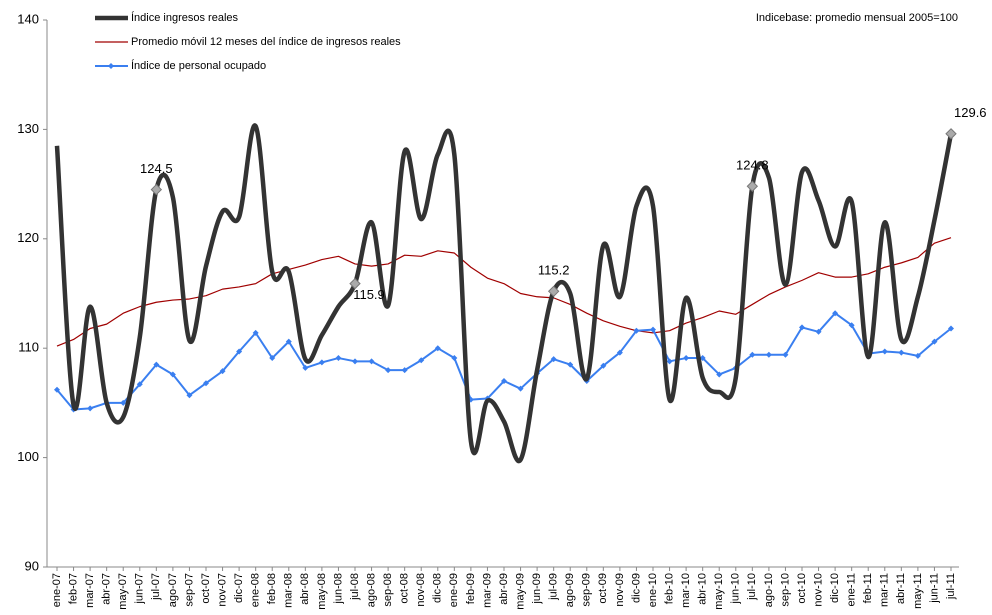 This screenshot has height=615, width=992. I want to click on x-tick-label: jul-08, so click(355, 587).